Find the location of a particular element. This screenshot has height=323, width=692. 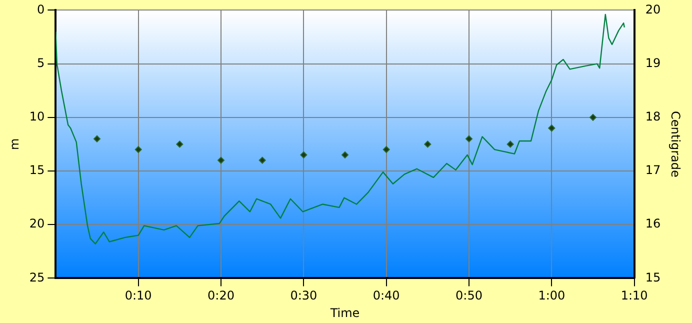

y-tick-label: 15 is located at coordinates (37, 170).